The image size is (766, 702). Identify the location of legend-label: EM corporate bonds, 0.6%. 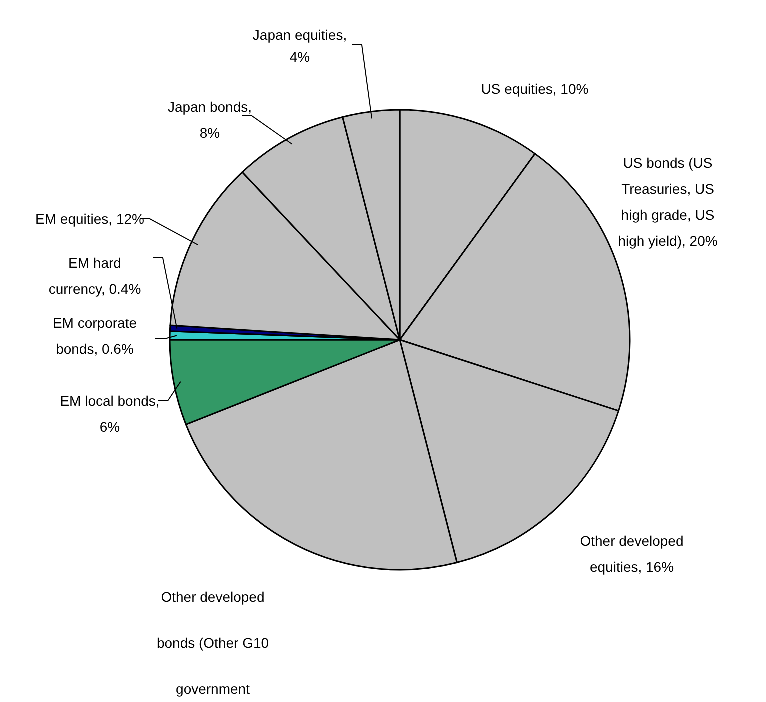
(95, 336).